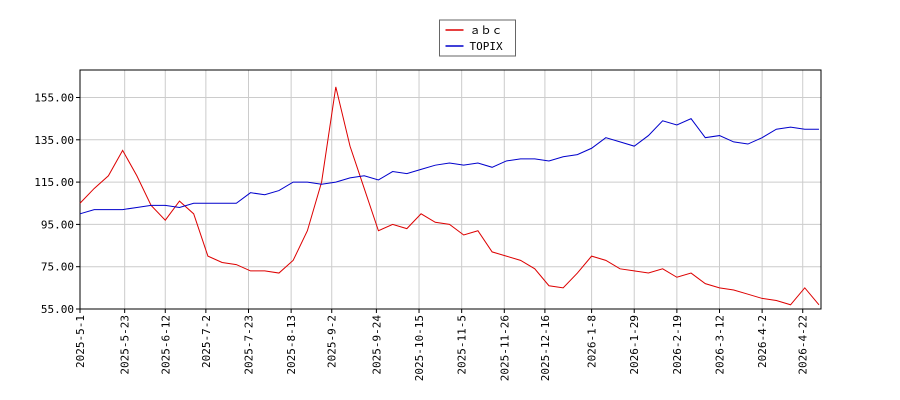  I want to click on y-tick-label: 95.00, so click(57, 224).